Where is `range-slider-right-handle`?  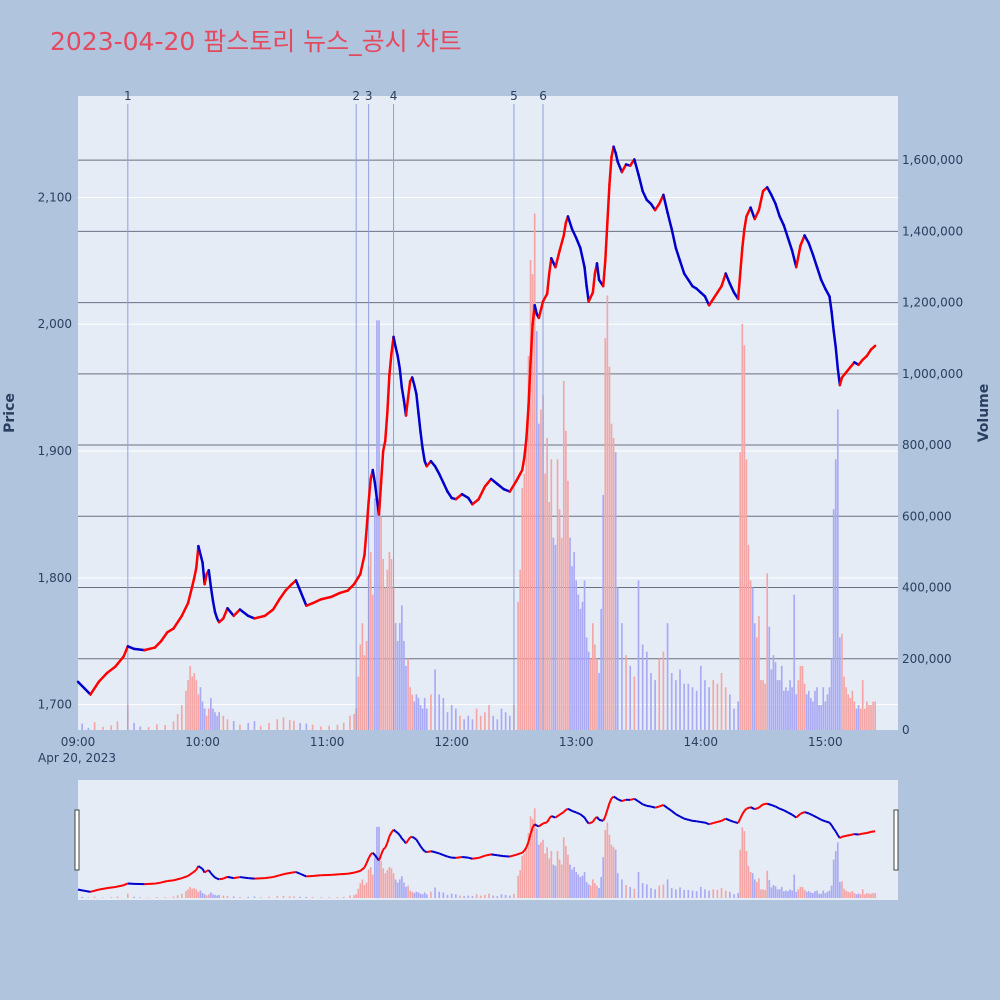 range-slider-right-handle is located at coordinates (896, 840).